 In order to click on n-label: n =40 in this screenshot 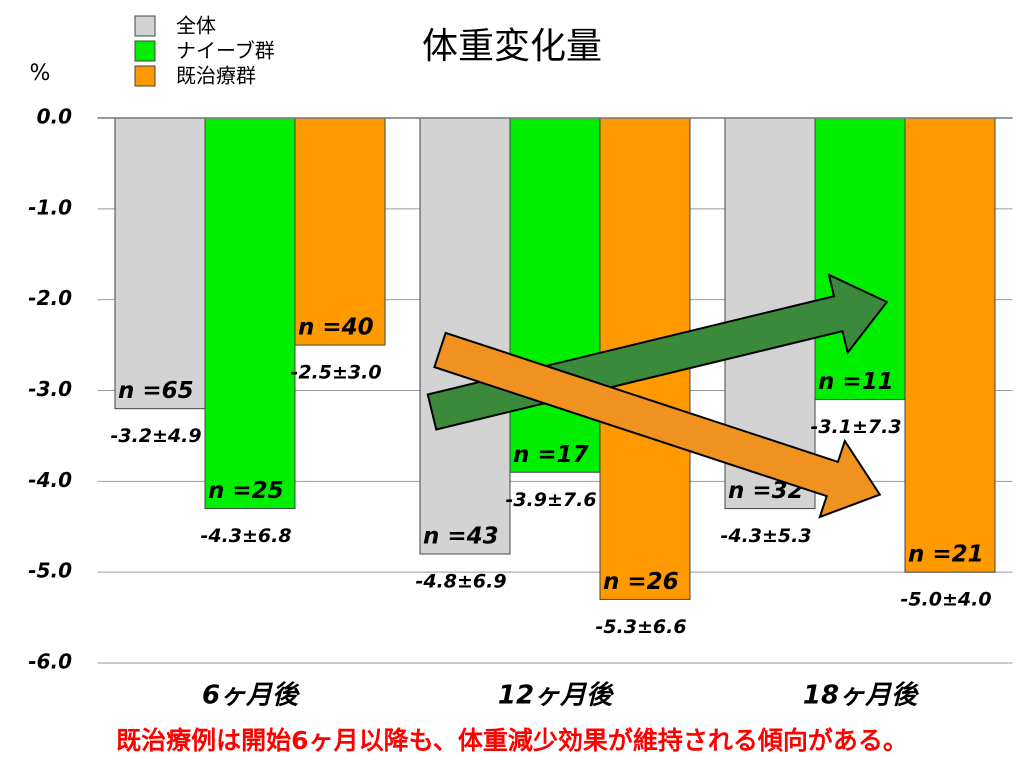, I will do `click(336, 328)`.